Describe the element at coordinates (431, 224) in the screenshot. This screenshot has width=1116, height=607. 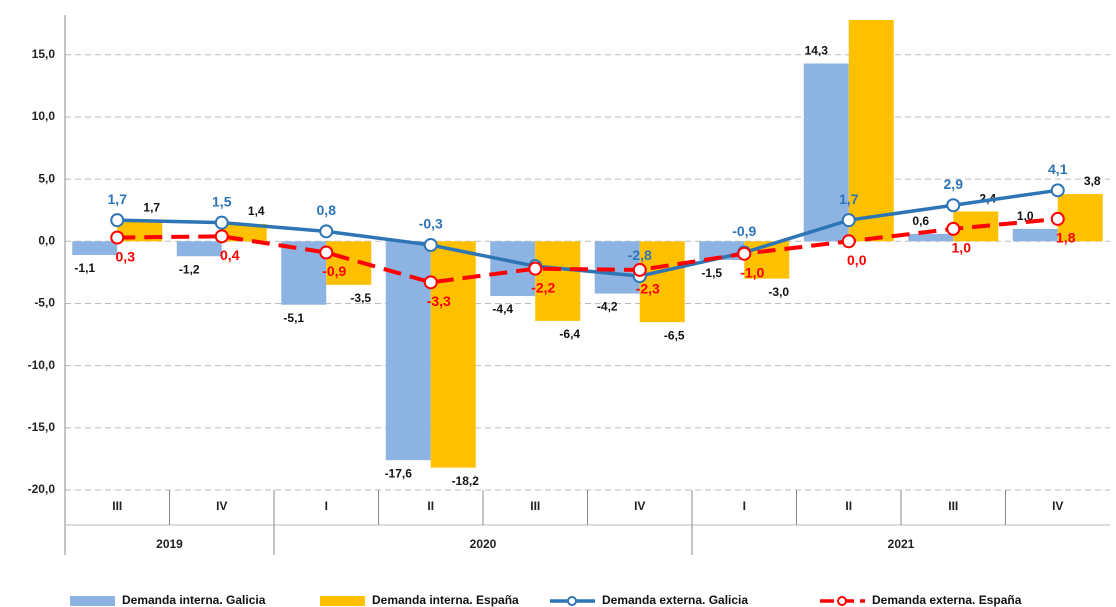
I see `line-value-label: -0,3` at that location.